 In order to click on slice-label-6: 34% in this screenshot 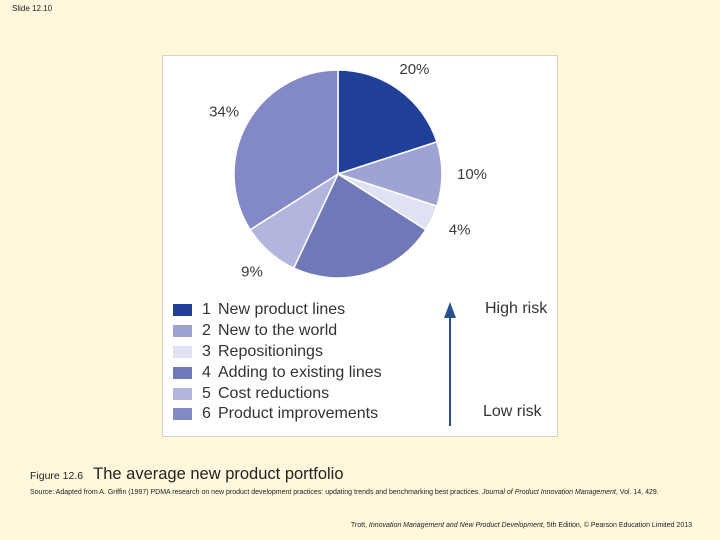, I will do `click(224, 111)`.